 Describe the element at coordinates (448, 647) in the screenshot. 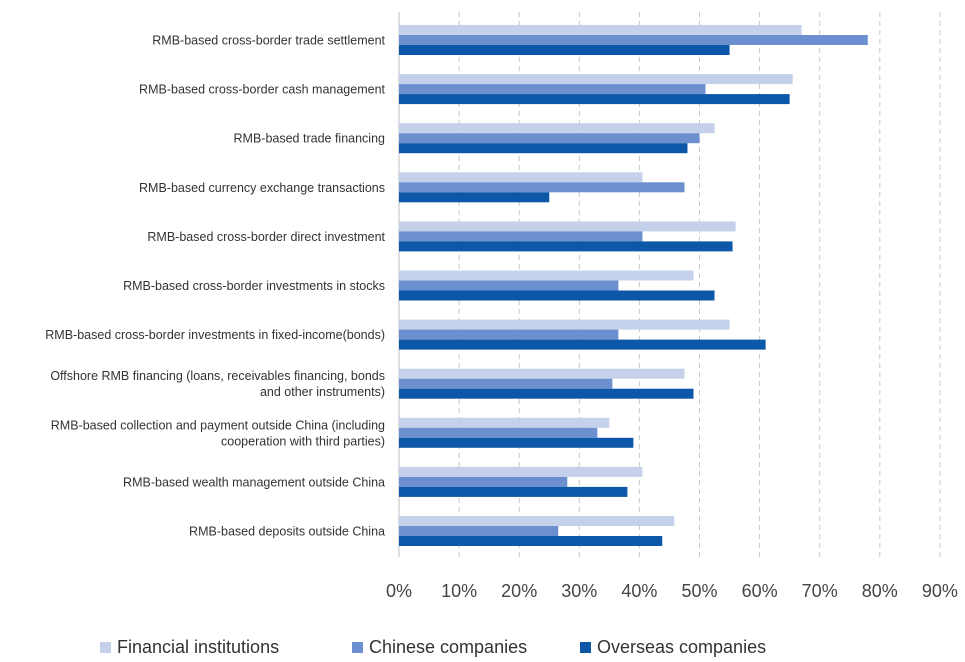

I see `legend-label-chinese-companies: Chinese companies` at that location.